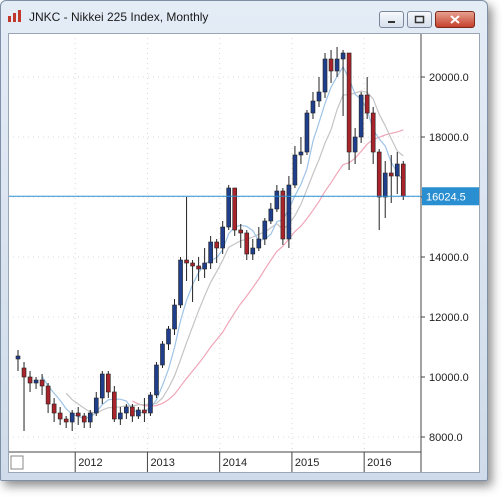 The width and height of the screenshot is (504, 497). Describe the element at coordinates (235, 463) in the screenshot. I see `x-tick-label: 2014` at that location.